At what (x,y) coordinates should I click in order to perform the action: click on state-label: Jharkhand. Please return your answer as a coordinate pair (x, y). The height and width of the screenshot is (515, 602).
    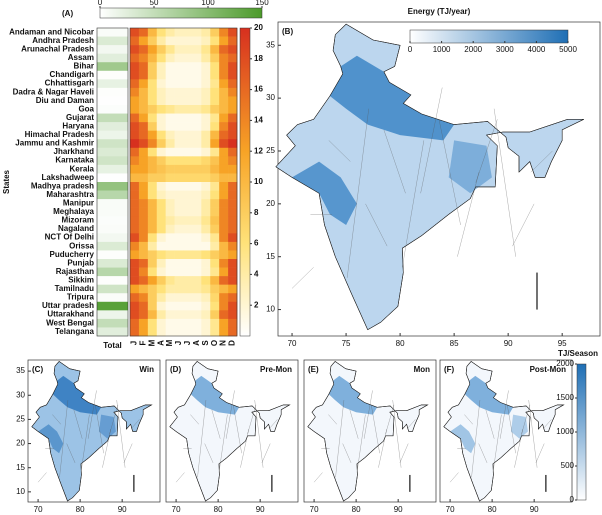
    Looking at the image, I should click on (74, 151).